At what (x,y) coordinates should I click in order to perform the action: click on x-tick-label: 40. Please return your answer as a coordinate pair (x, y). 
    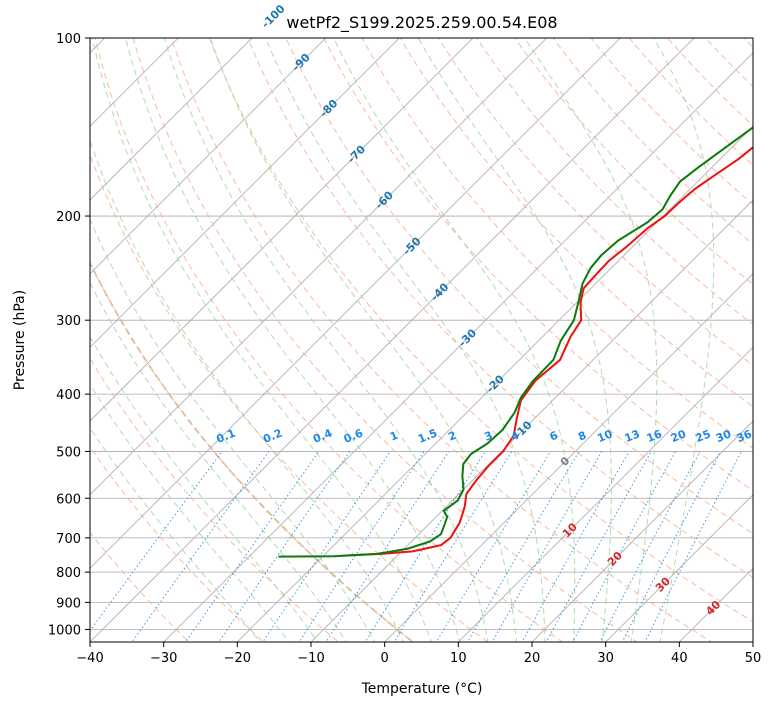
    Looking at the image, I should click on (679, 658).